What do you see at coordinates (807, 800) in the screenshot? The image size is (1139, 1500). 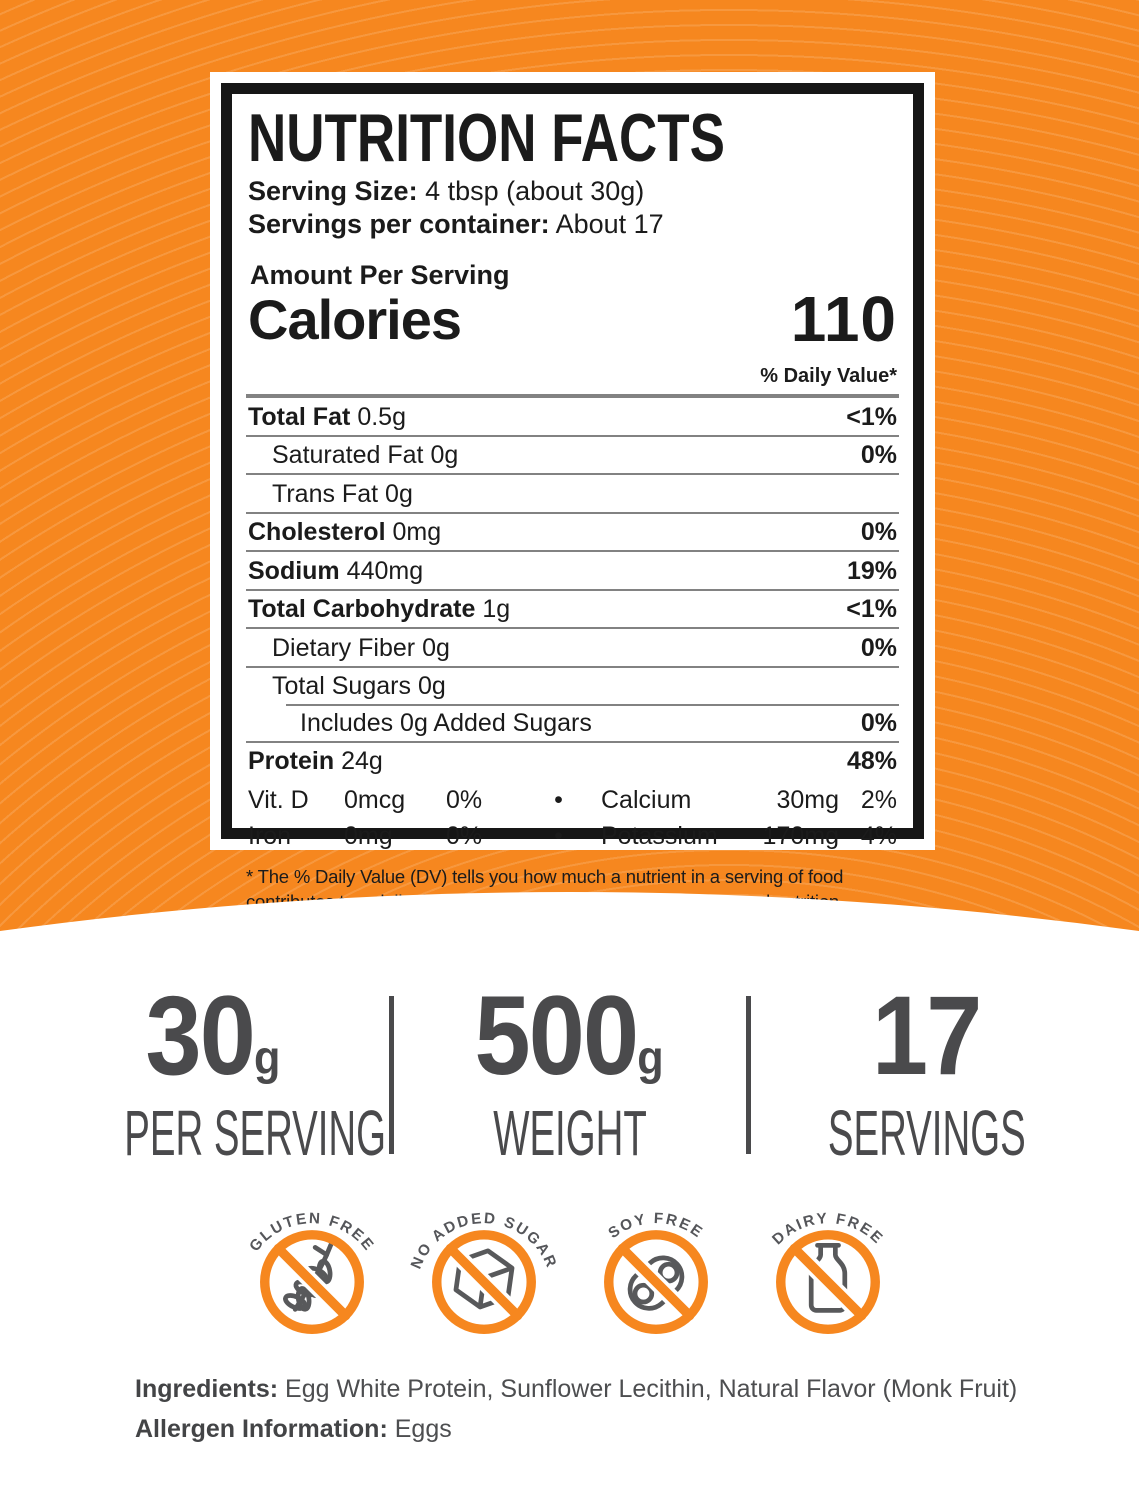 I see `micronutrient-amount: 30mg` at bounding box center [807, 800].